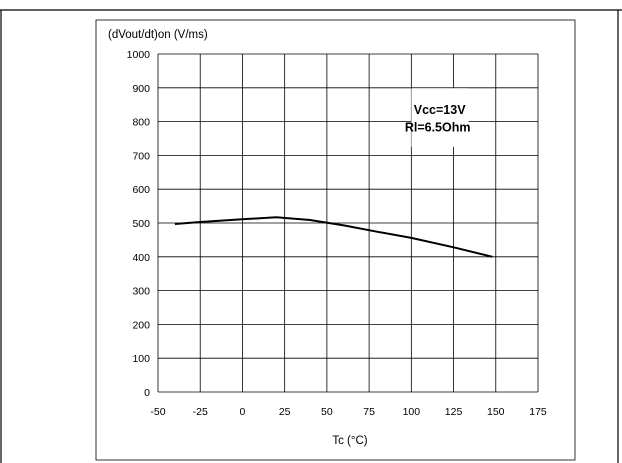 The width and height of the screenshot is (622, 463). I want to click on x-tick-label-4: 50, so click(327, 412).